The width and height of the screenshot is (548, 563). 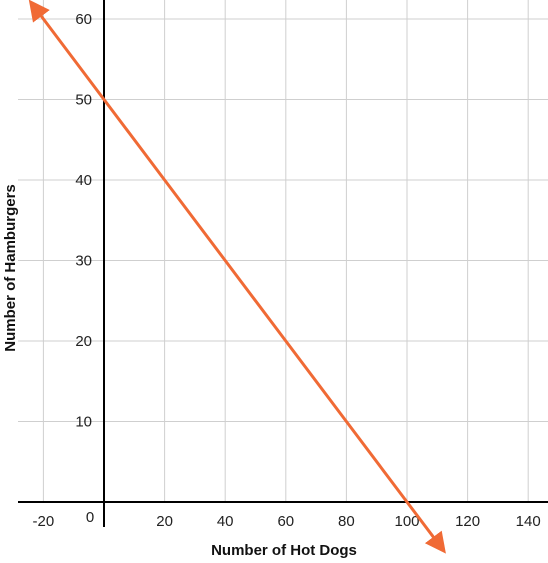 I want to click on y-tick-label: 40, so click(x=83, y=180).